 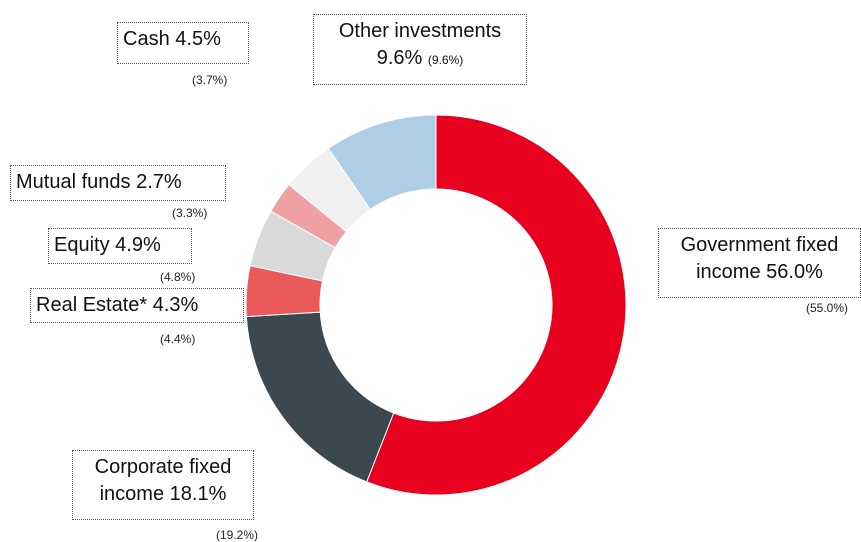 I want to click on previous-value-label: (4.8%), so click(x=178, y=277).